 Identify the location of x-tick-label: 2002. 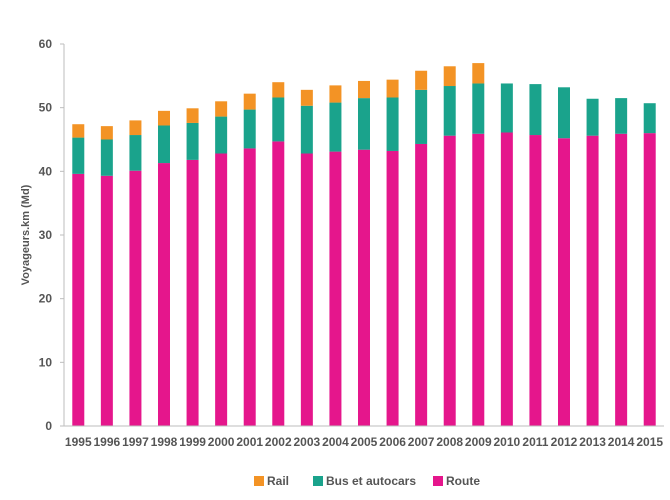
(278, 442).